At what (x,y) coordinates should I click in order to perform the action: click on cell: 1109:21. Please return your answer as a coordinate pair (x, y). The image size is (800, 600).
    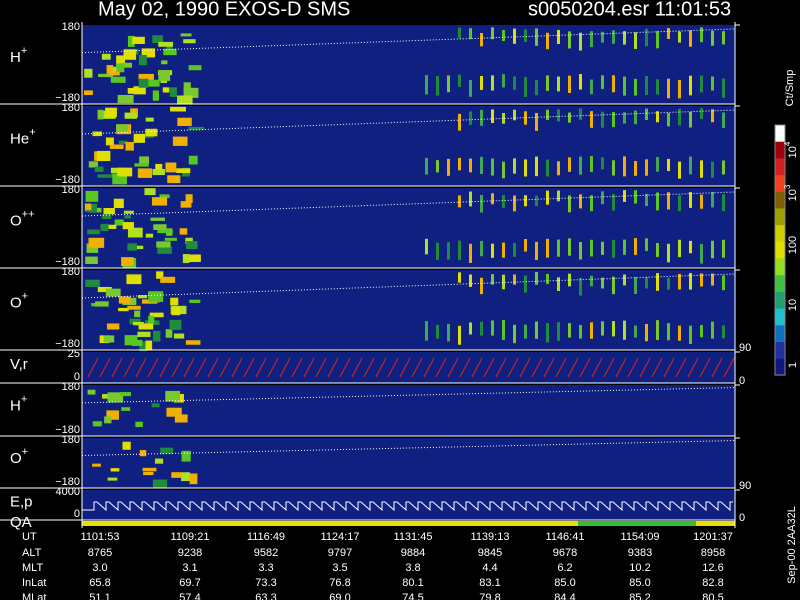
    Looking at the image, I should click on (190, 537).